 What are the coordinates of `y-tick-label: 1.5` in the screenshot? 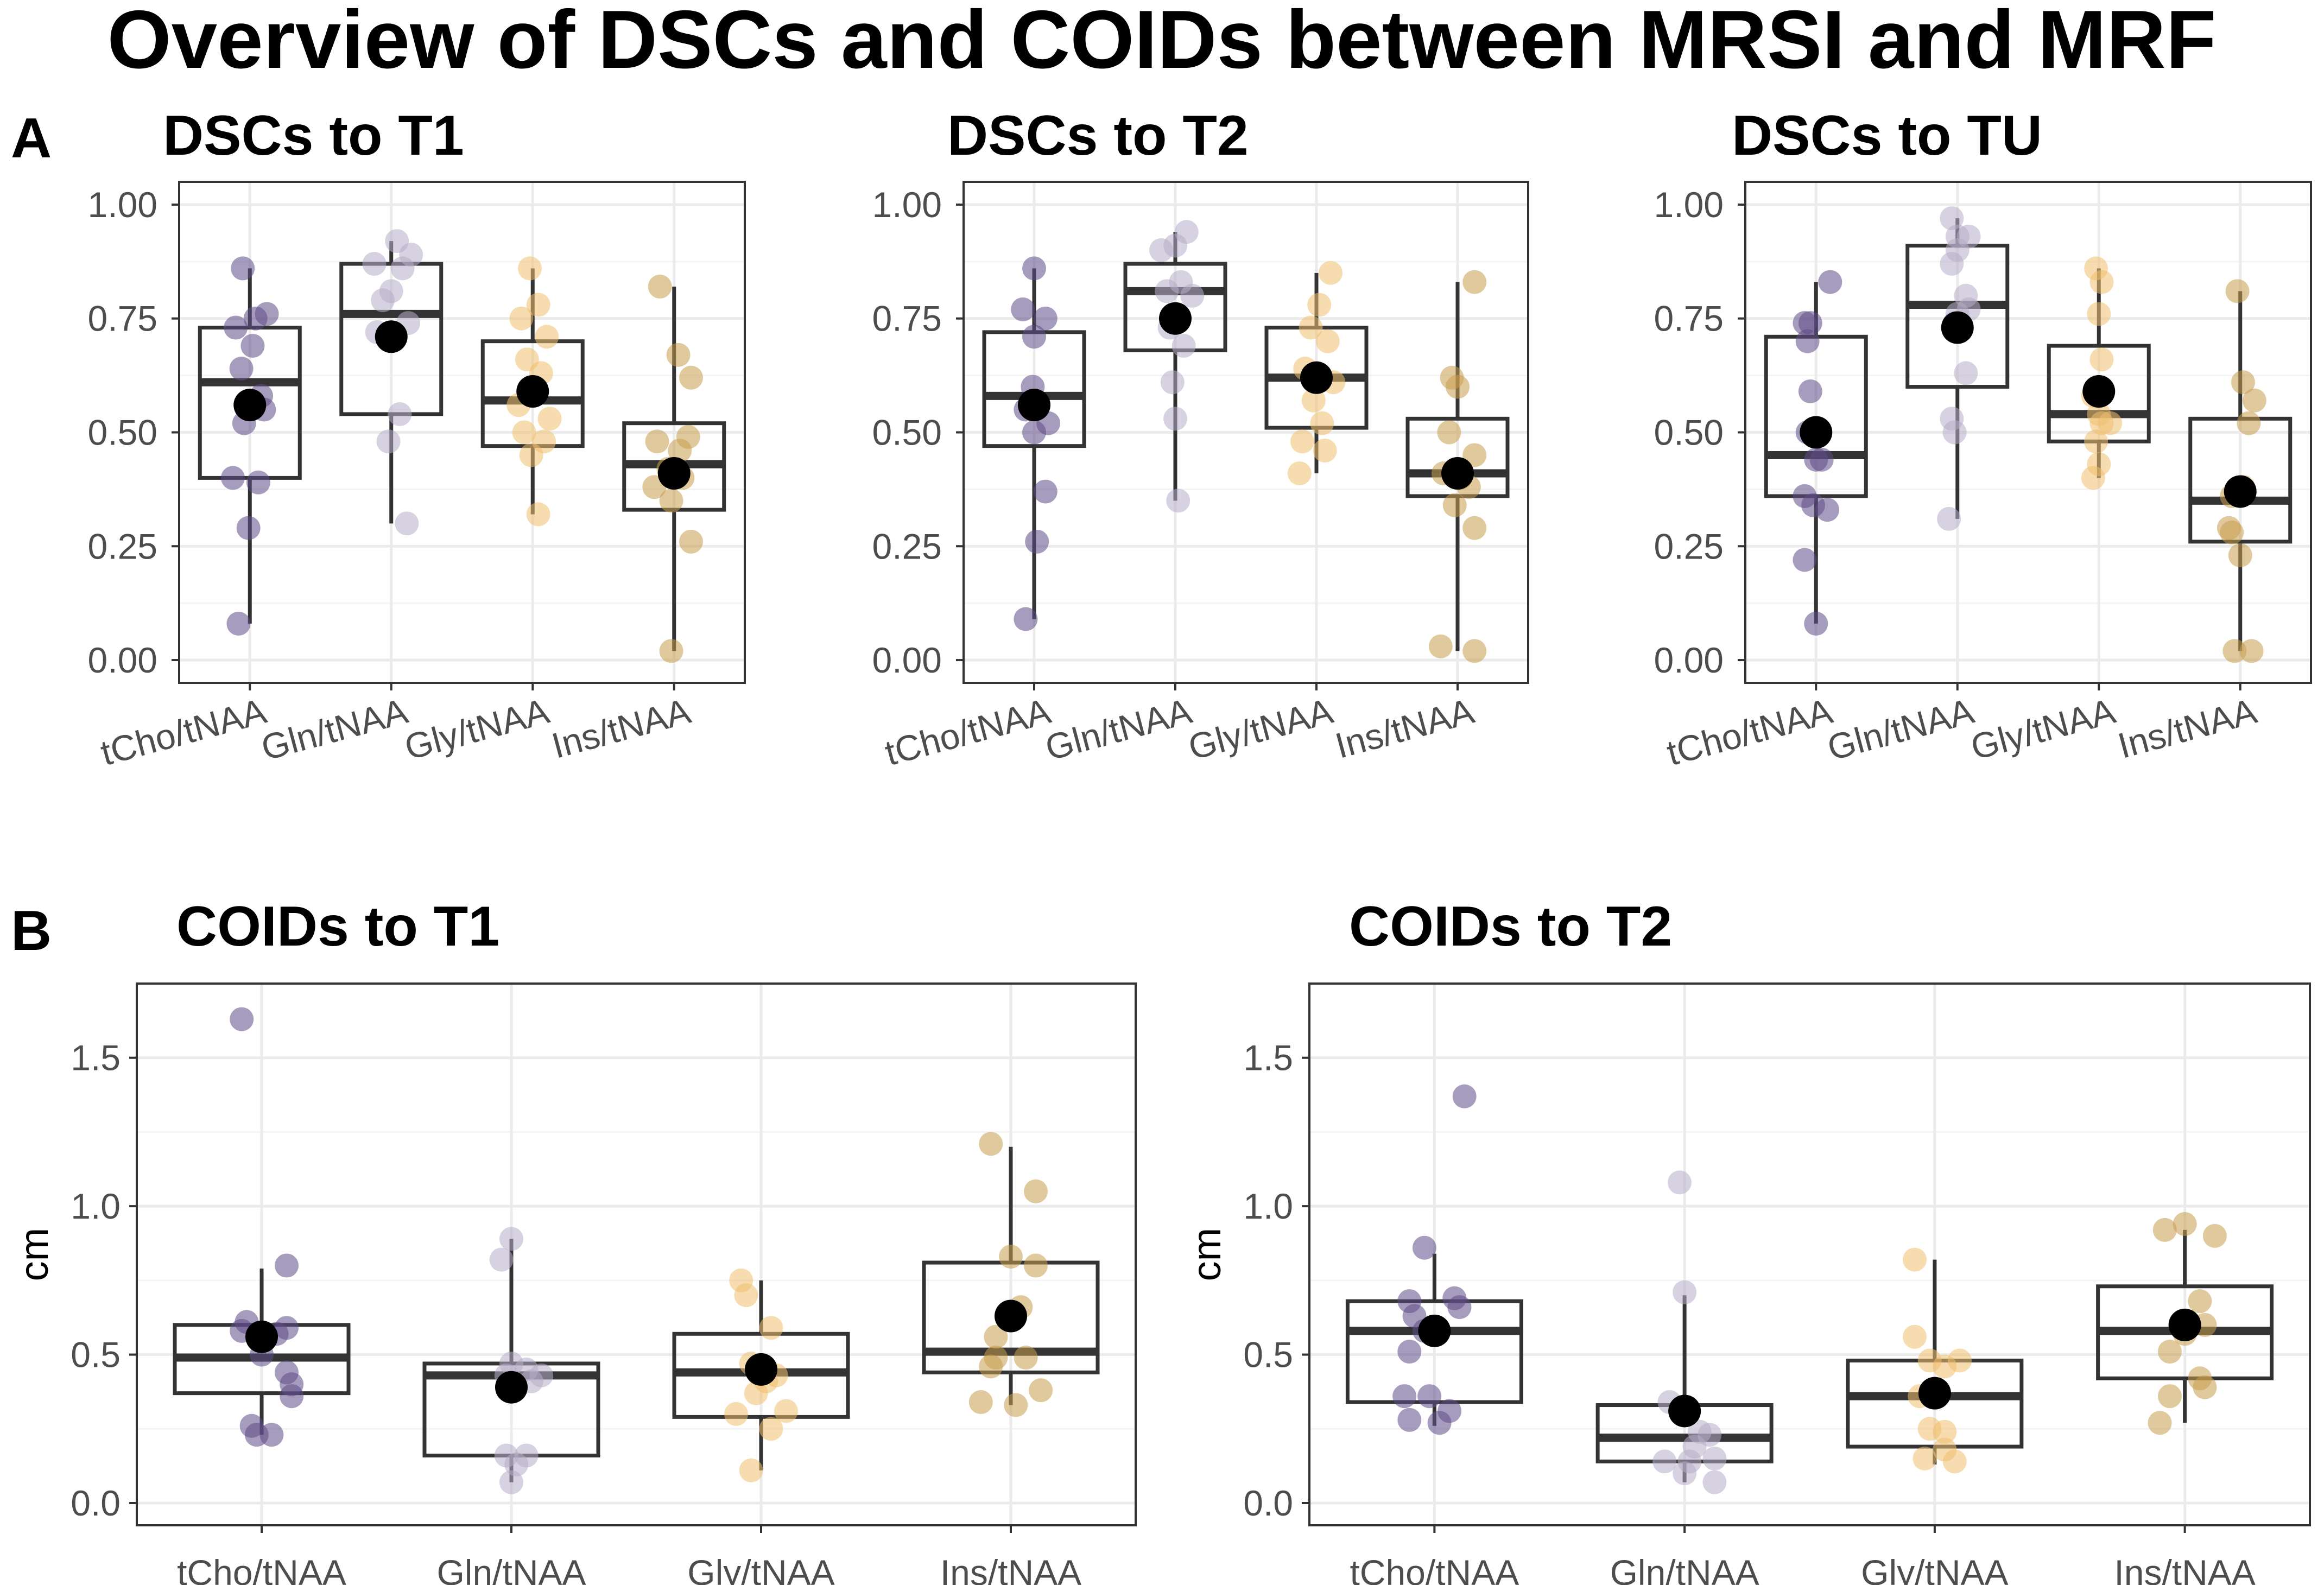 It's located at (1268, 1058).